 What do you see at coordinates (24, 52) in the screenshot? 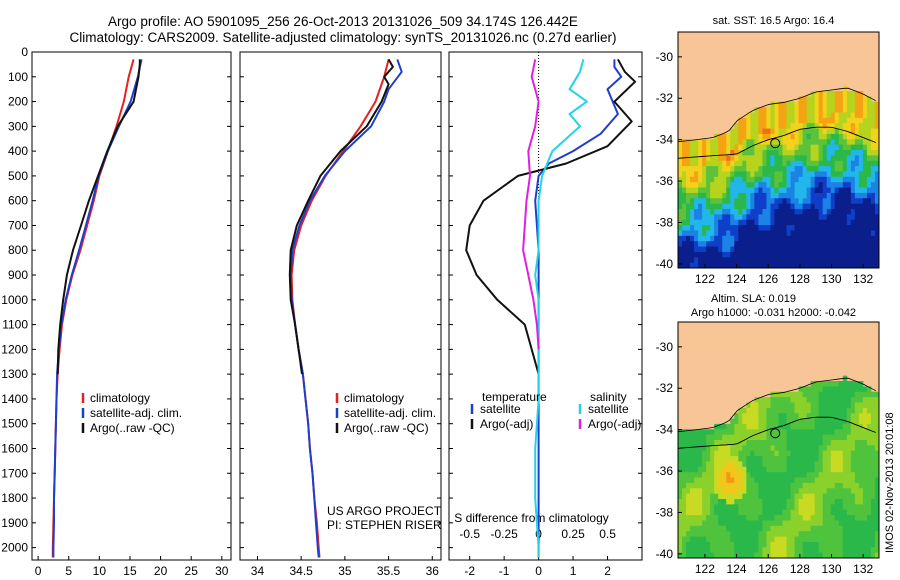
I see `y-tick-label: 0` at bounding box center [24, 52].